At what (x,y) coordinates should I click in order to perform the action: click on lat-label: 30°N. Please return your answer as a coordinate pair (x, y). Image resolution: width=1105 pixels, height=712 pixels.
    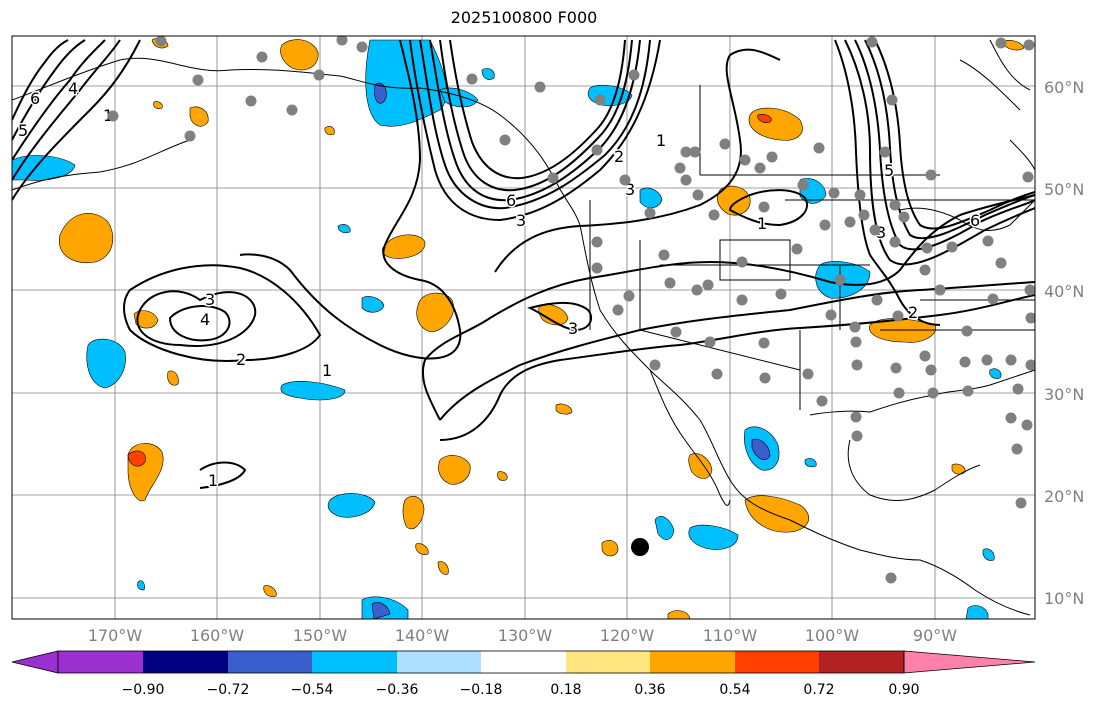
    Looking at the image, I should click on (1064, 394).